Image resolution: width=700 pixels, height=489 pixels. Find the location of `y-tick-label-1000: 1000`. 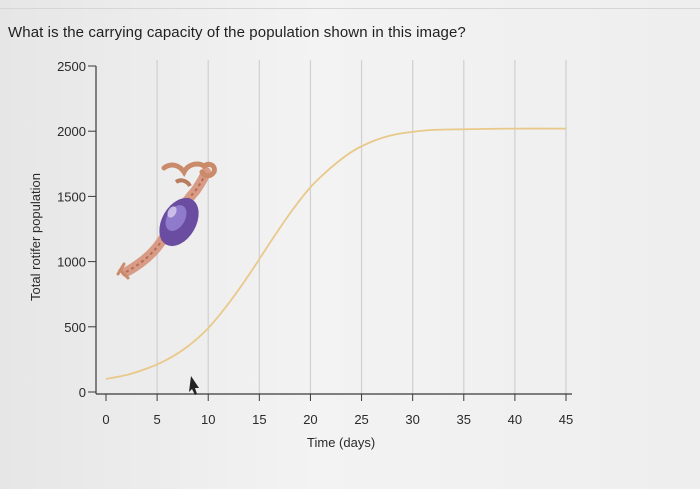

y-tick-label-1000: 1000 is located at coordinates (71, 262).